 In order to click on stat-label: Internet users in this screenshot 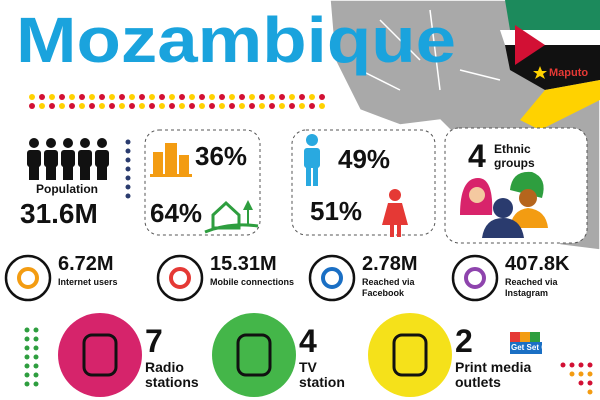, I will do `click(88, 282)`.